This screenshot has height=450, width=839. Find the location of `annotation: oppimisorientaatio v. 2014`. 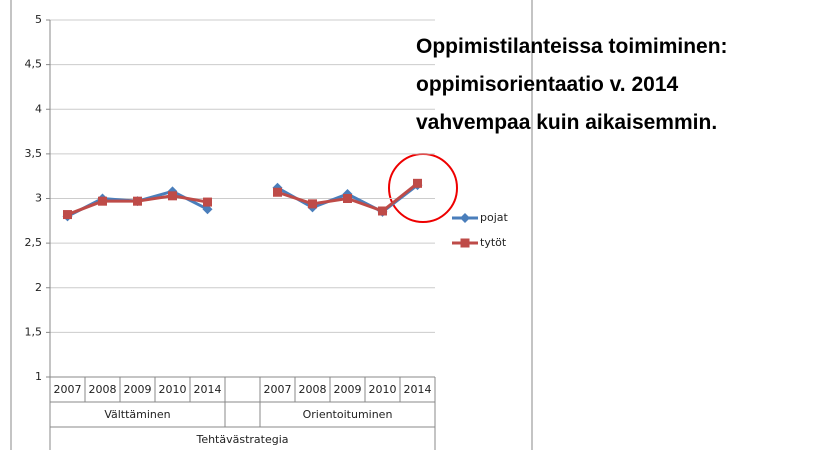

annotation: oppimisorientaatio v. 2014 is located at coordinates (547, 84).